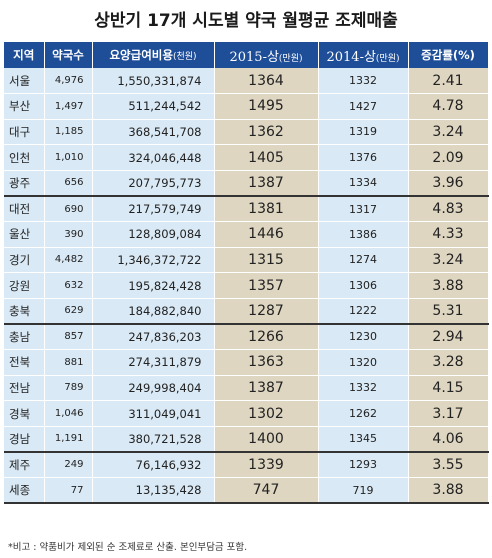 Image resolution: width=492 pixels, height=558 pixels. Describe the element at coordinates (266, 464) in the screenshot. I see `cell-y2015: 1339` at that location.